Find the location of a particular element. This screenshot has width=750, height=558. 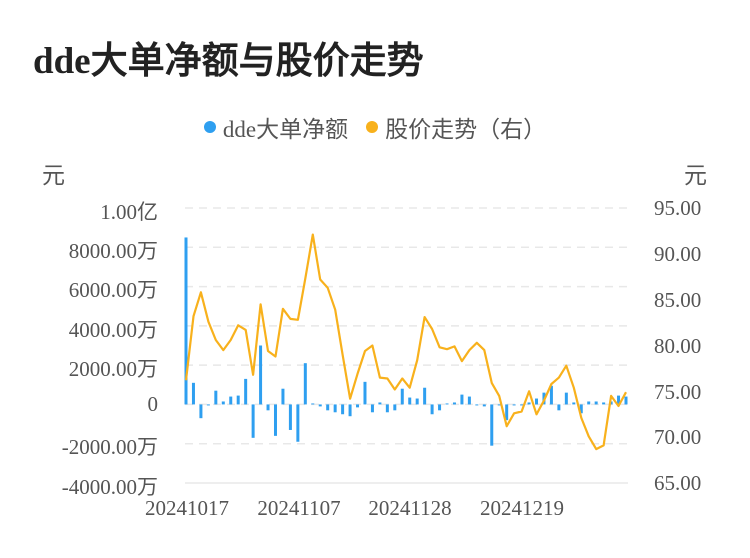

x-tick: 20241107 is located at coordinates (299, 508).